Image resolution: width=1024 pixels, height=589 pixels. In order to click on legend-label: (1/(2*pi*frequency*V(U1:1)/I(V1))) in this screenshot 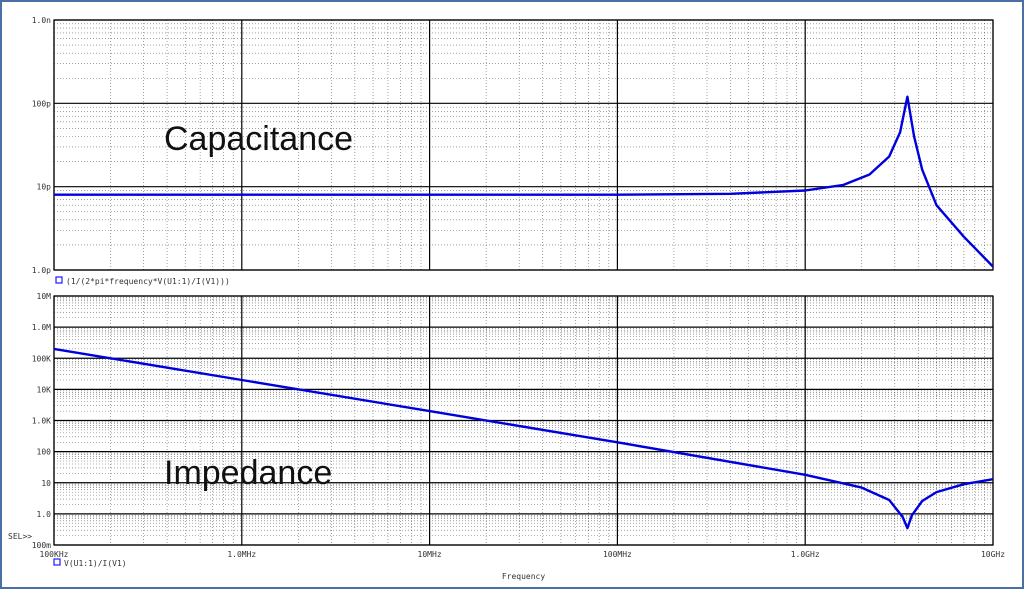, I will do `click(148, 281)`.